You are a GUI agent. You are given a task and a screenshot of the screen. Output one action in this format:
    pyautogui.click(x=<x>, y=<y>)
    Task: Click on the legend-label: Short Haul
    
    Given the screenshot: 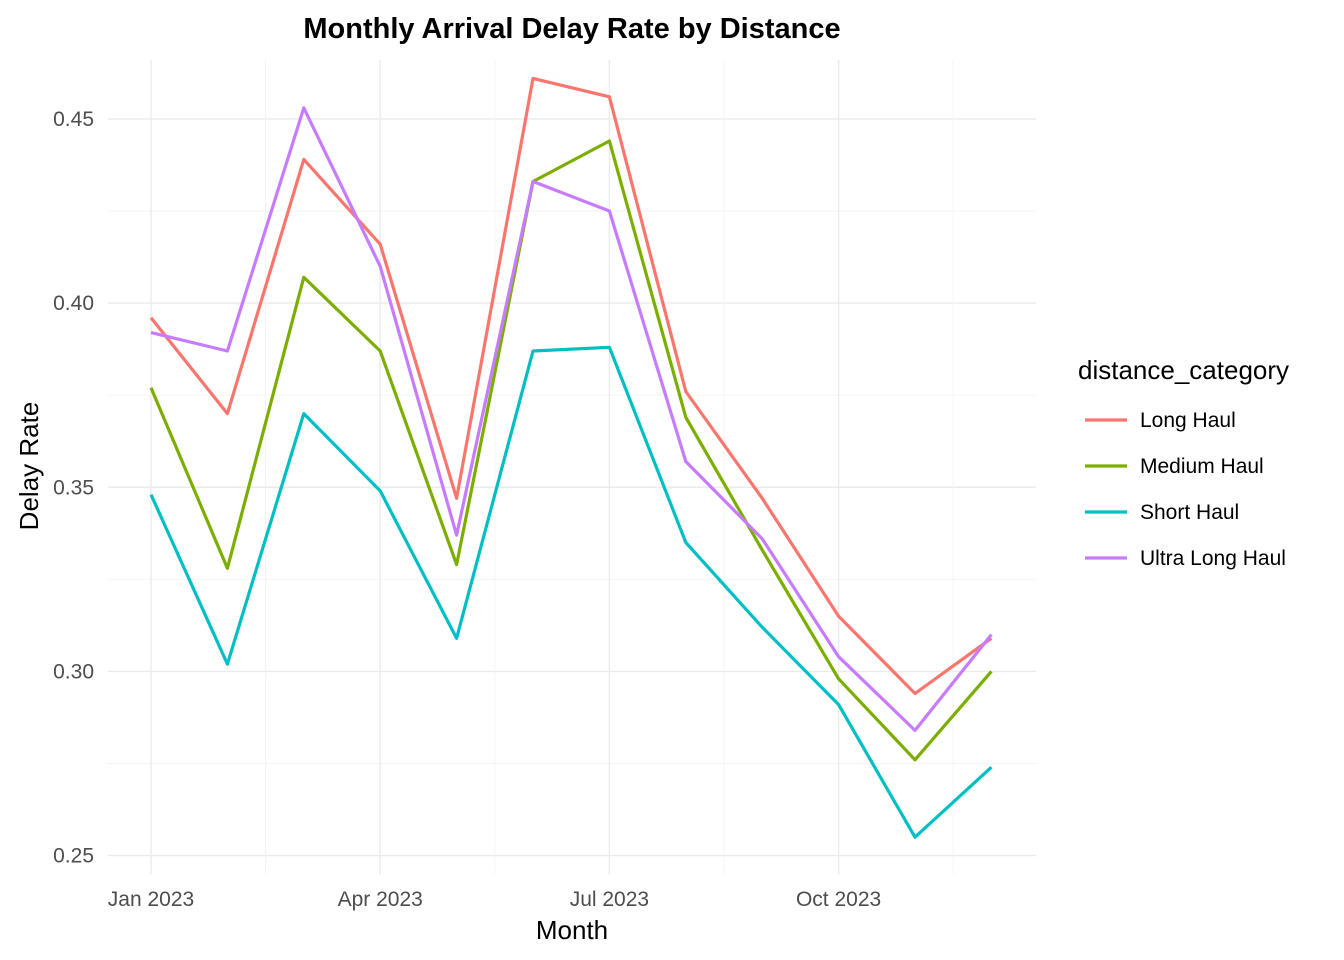 What is the action you would take?
    pyautogui.click(x=1189, y=512)
    